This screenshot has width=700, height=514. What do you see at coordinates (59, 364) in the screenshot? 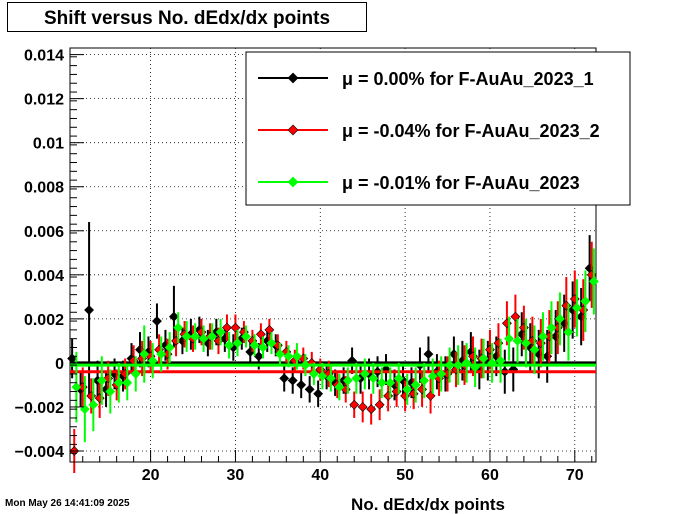
I see `y-tick-label: 0` at bounding box center [59, 364].